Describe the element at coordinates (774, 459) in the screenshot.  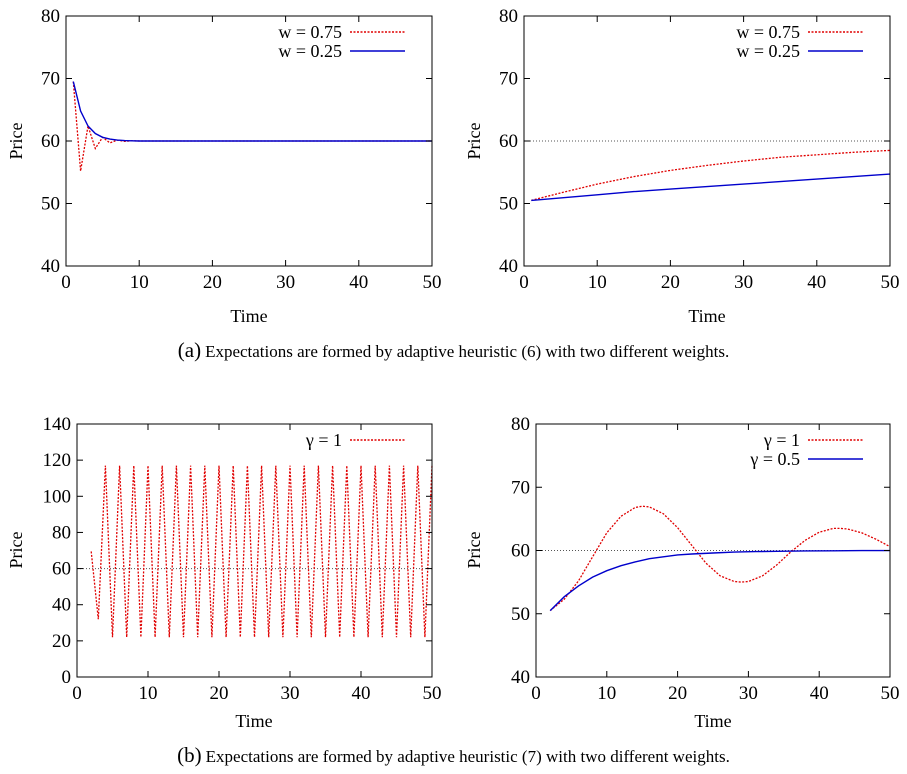
I see `legend-label: γ = 0.5` at that location.